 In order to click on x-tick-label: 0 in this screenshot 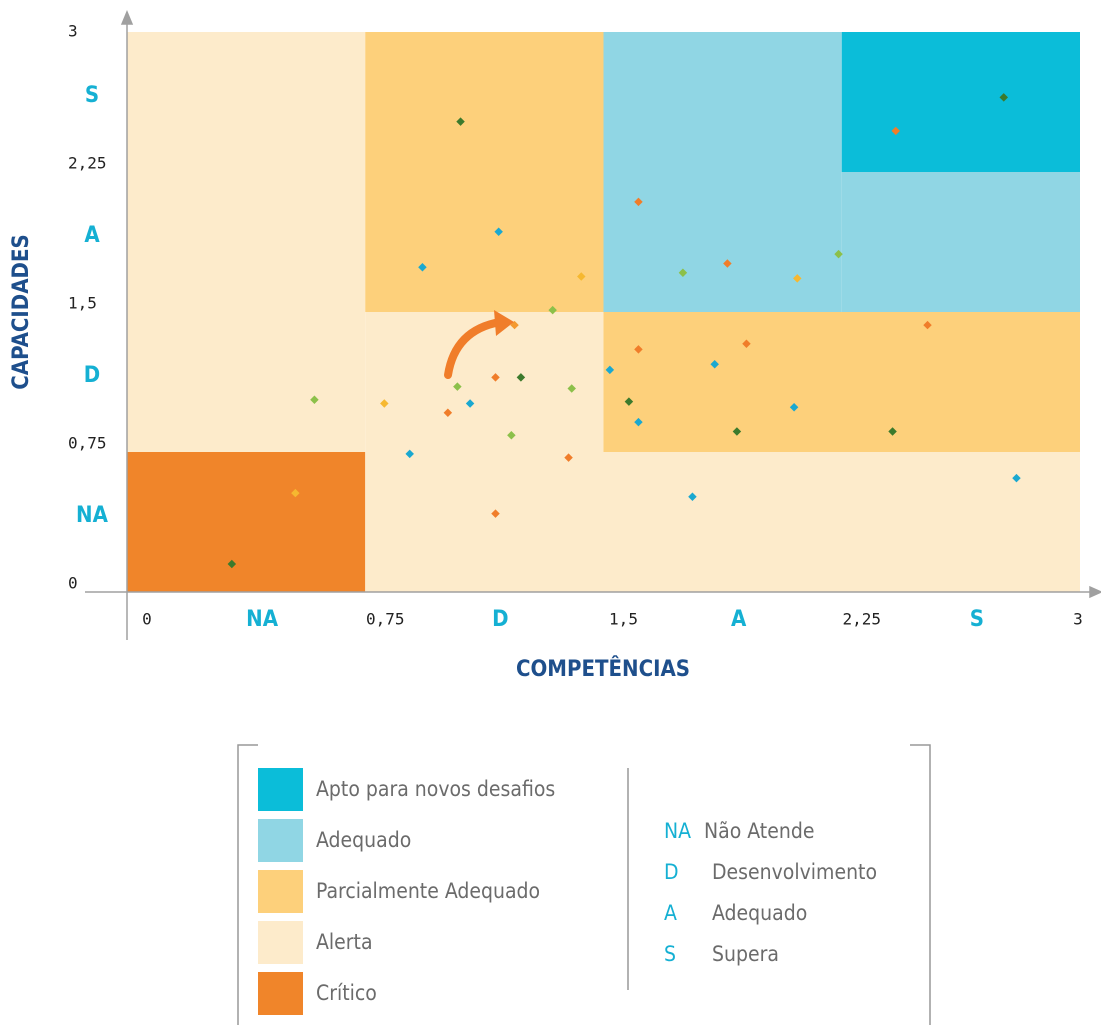, I will do `click(147, 619)`.